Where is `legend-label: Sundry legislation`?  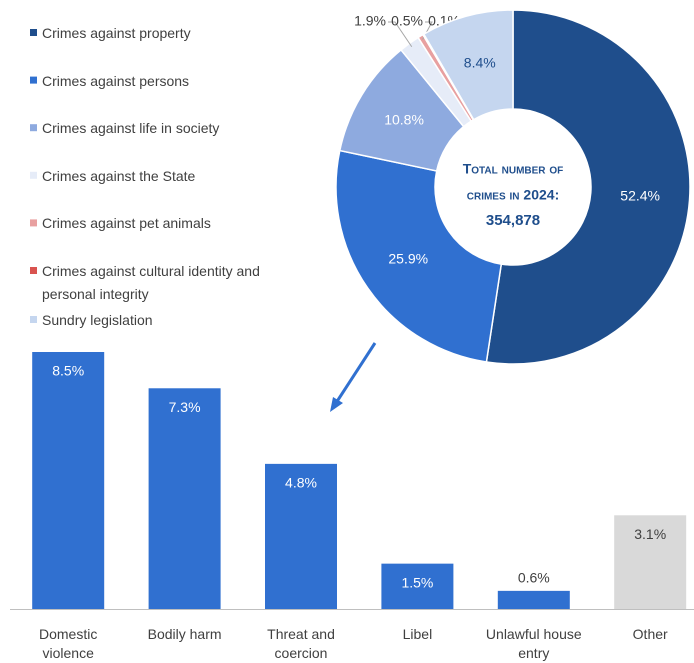
legend-label: Sundry legislation is located at coordinates (97, 320).